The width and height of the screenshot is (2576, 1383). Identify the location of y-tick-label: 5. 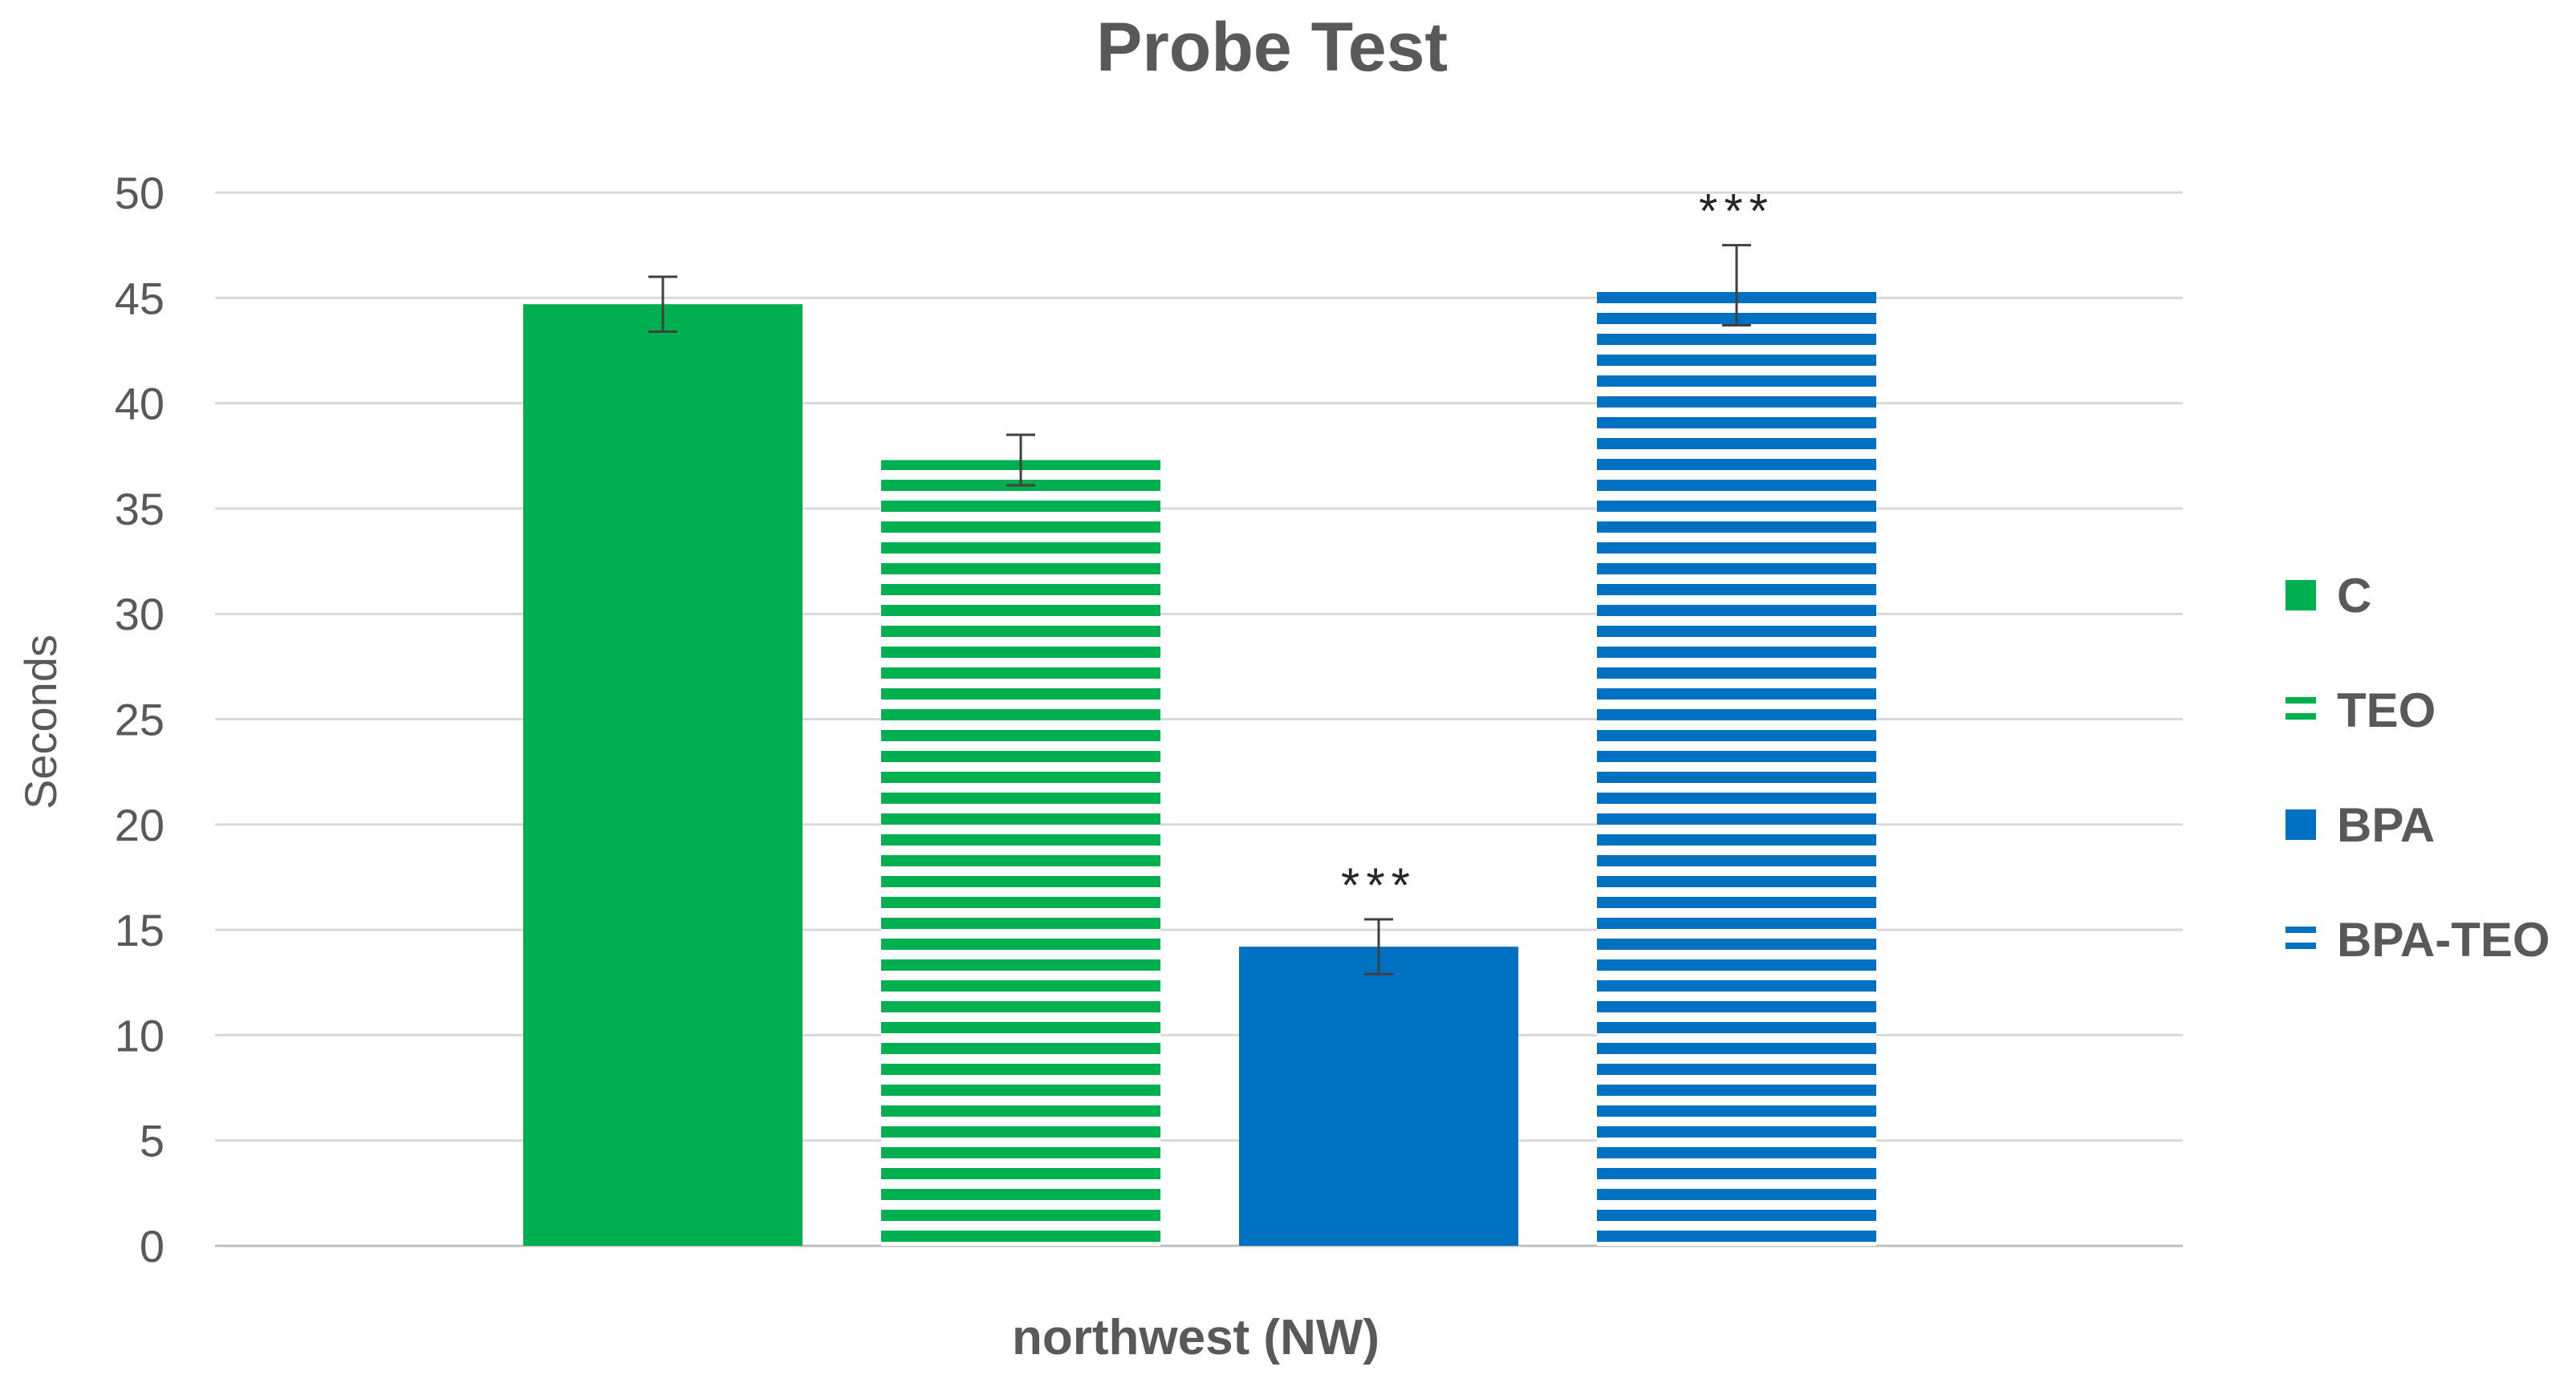
(152, 1141).